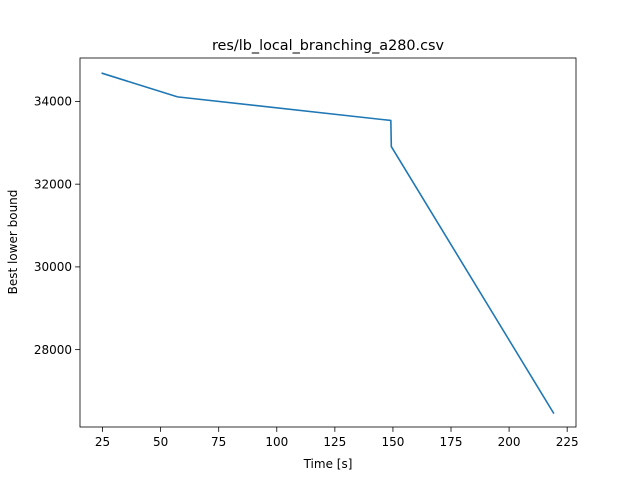  Describe the element at coordinates (509, 442) in the screenshot. I see `x-tick-label: 200` at that location.